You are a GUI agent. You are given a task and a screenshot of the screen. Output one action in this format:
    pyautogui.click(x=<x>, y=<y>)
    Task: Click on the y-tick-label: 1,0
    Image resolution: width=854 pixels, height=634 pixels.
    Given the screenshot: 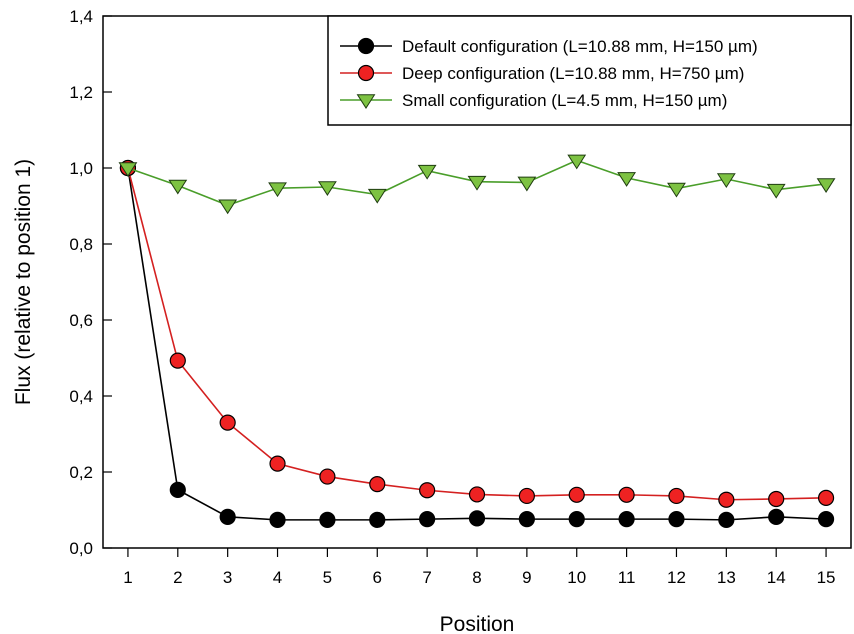 What is the action you would take?
    pyautogui.click(x=81, y=168)
    